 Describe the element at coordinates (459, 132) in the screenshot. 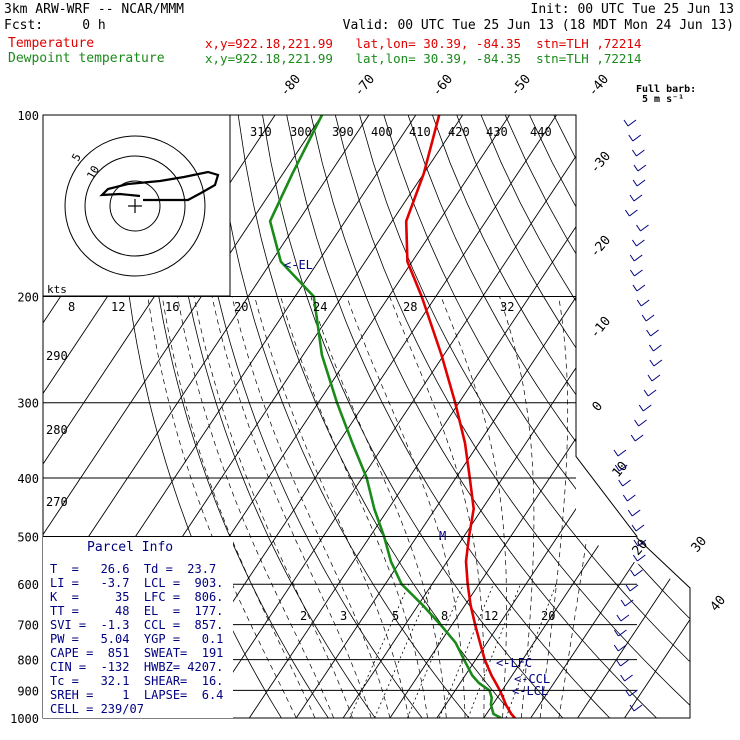

I see `theta-label: 420` at that location.